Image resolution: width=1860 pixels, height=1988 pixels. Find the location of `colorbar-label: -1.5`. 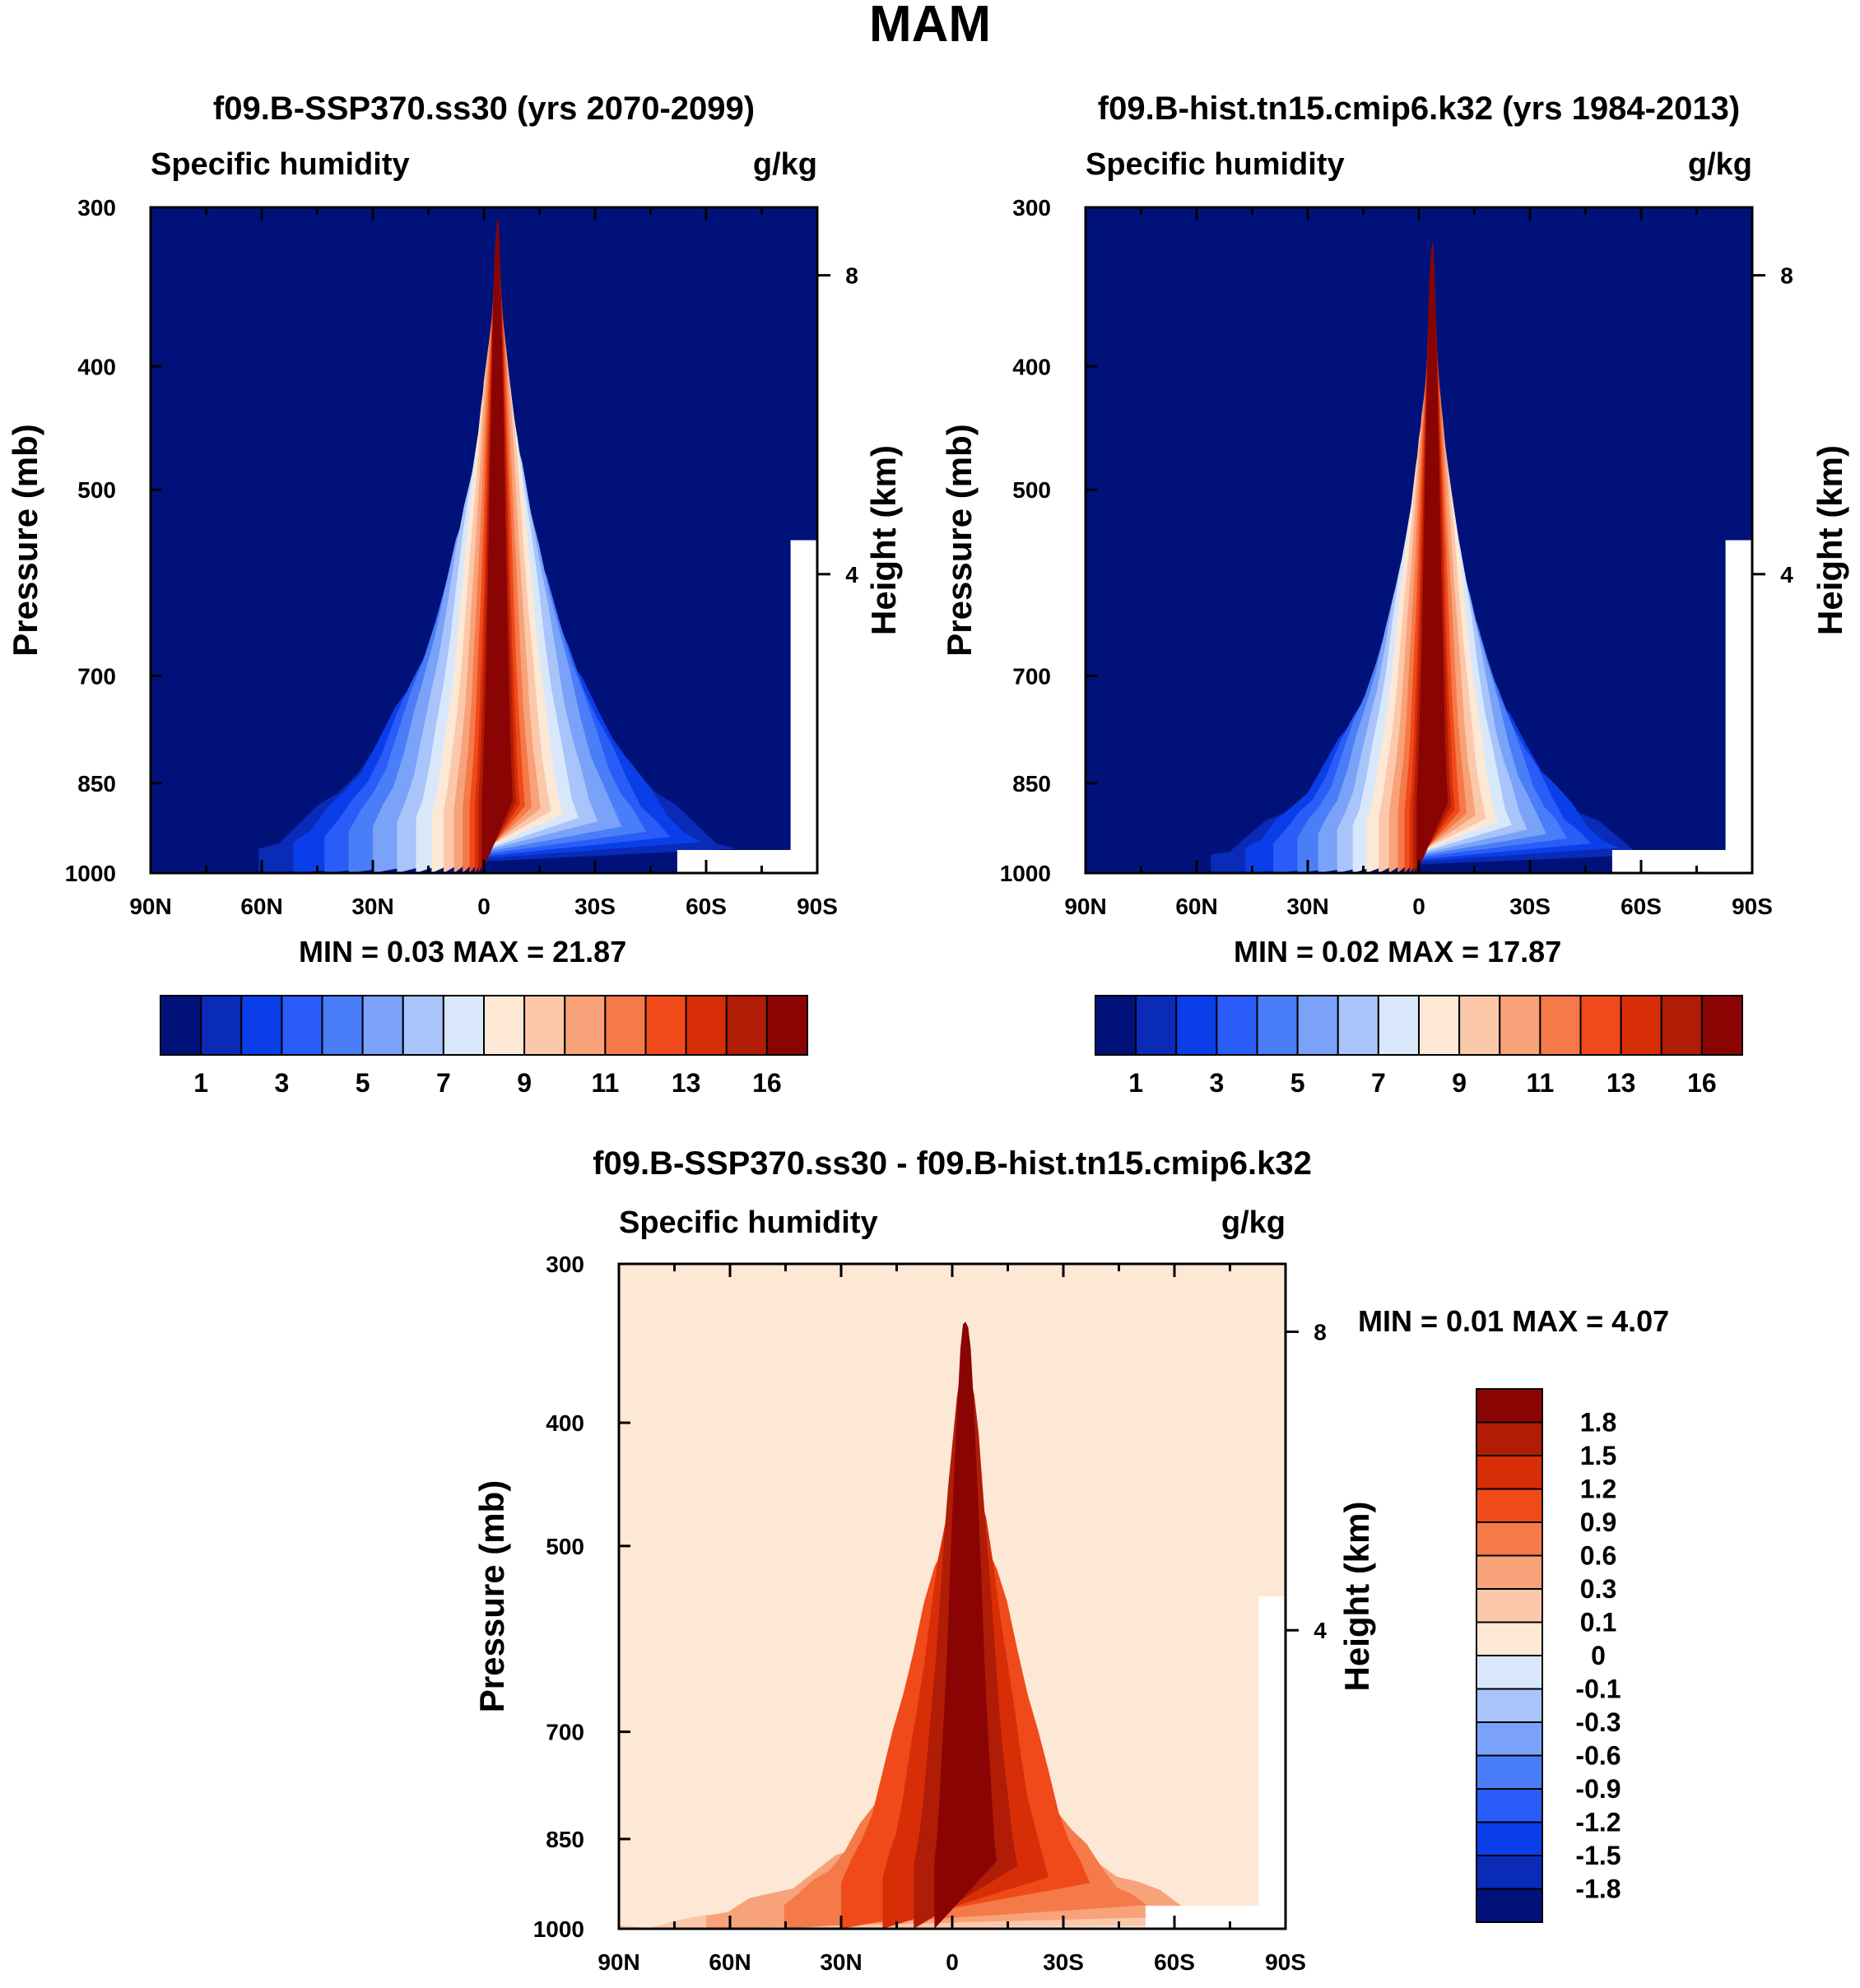

colorbar-label: -1.5 is located at coordinates (1598, 1856).